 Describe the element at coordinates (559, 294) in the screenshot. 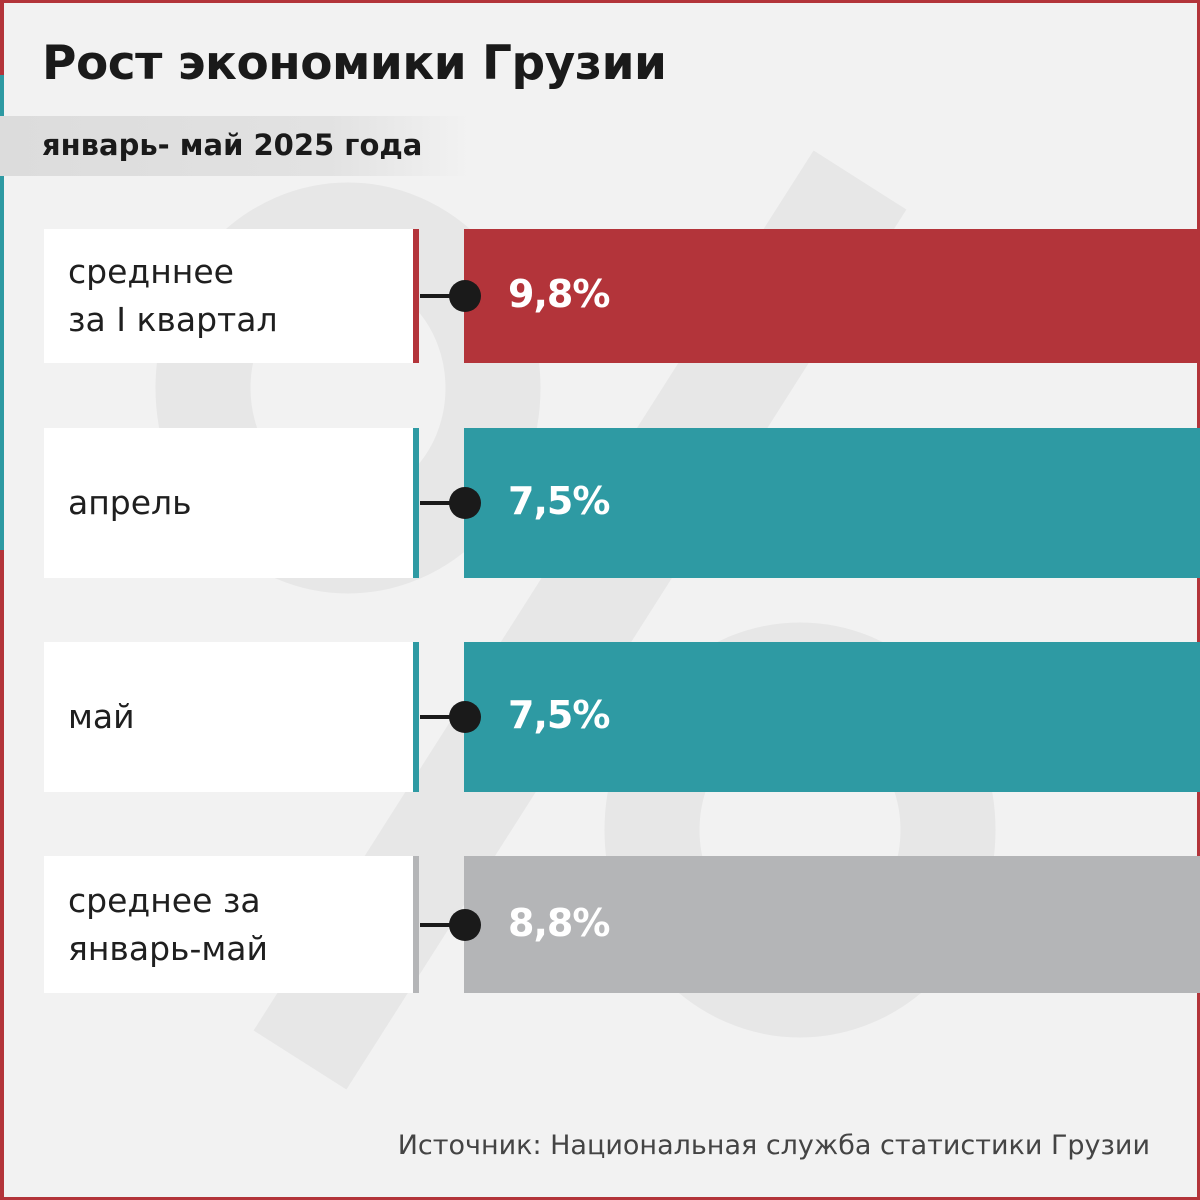

I see `bar-value-label: 9,8%` at that location.